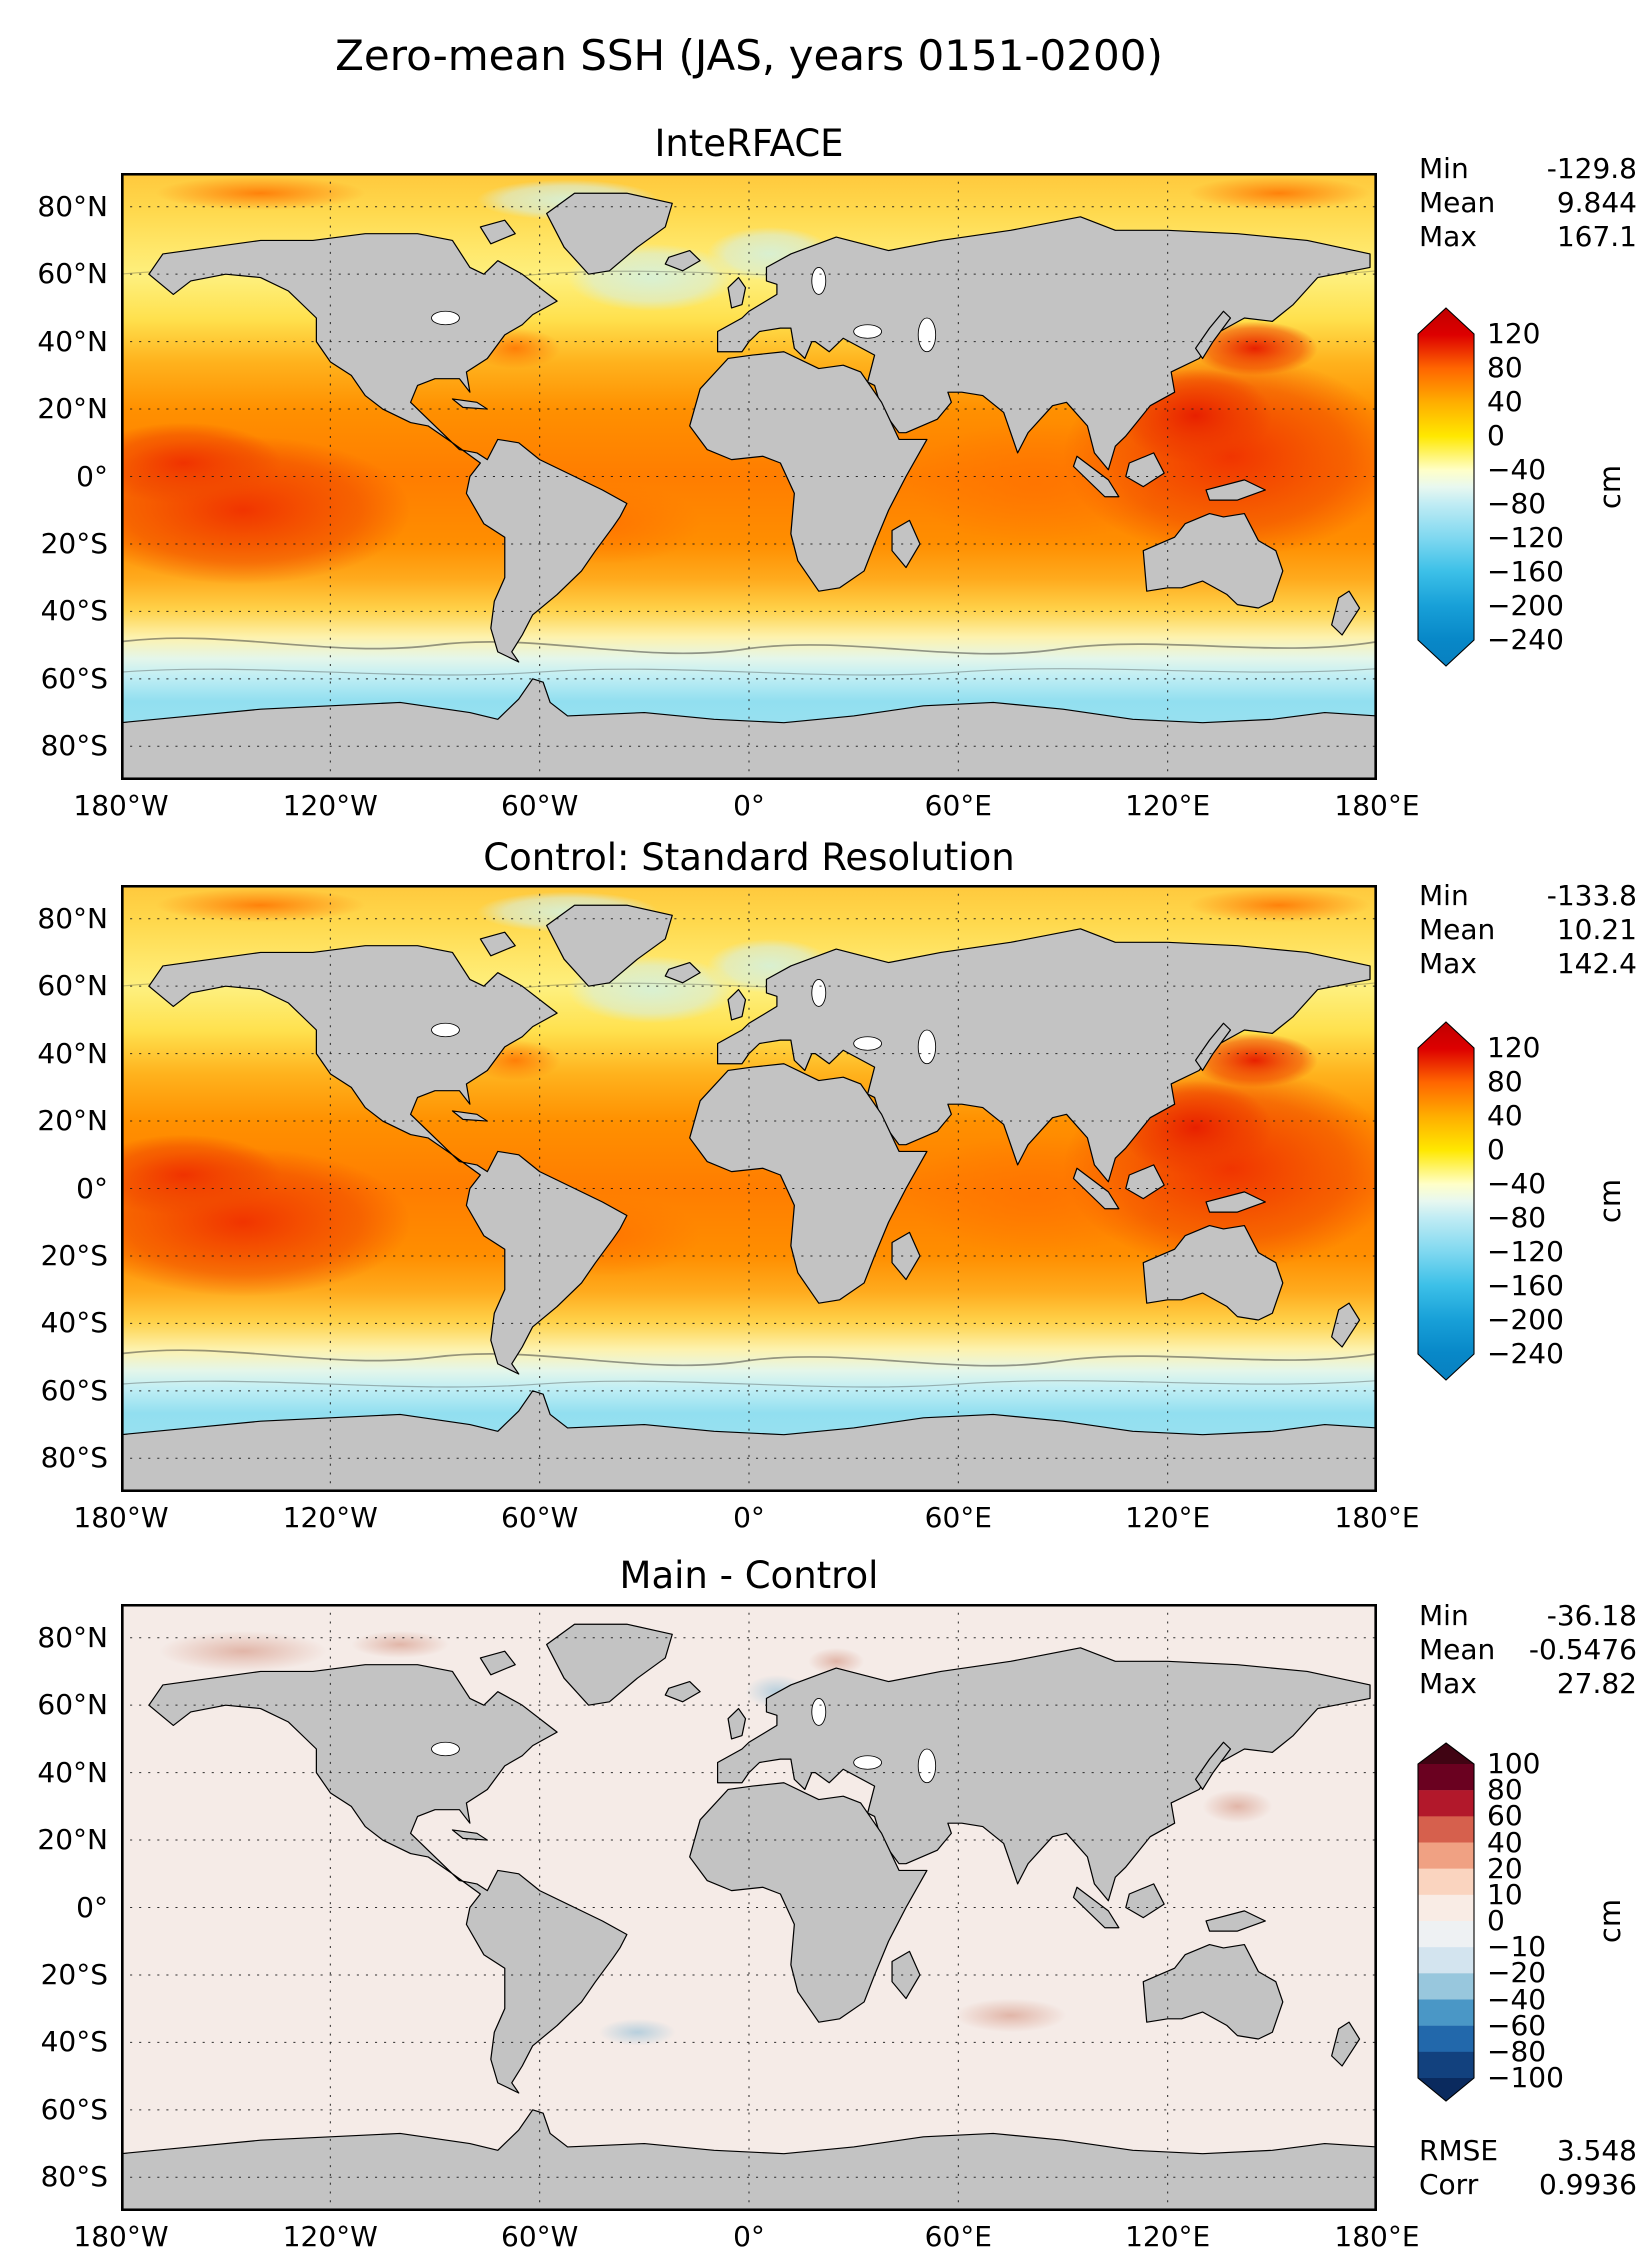 Image resolution: width=1651 pixels, height=2265 pixels. What do you see at coordinates (1528, 930) in the screenshot?
I see `stat-row: Mean 10.21` at bounding box center [1528, 930].